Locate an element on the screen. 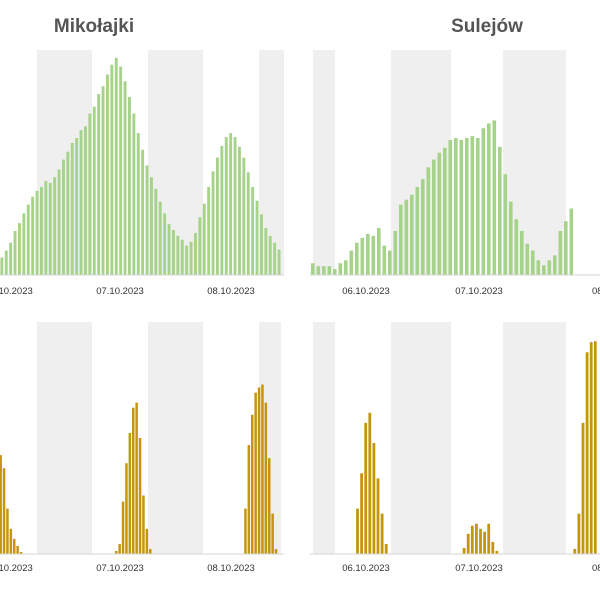  panel-title: Sulejów is located at coordinates (487, 26).